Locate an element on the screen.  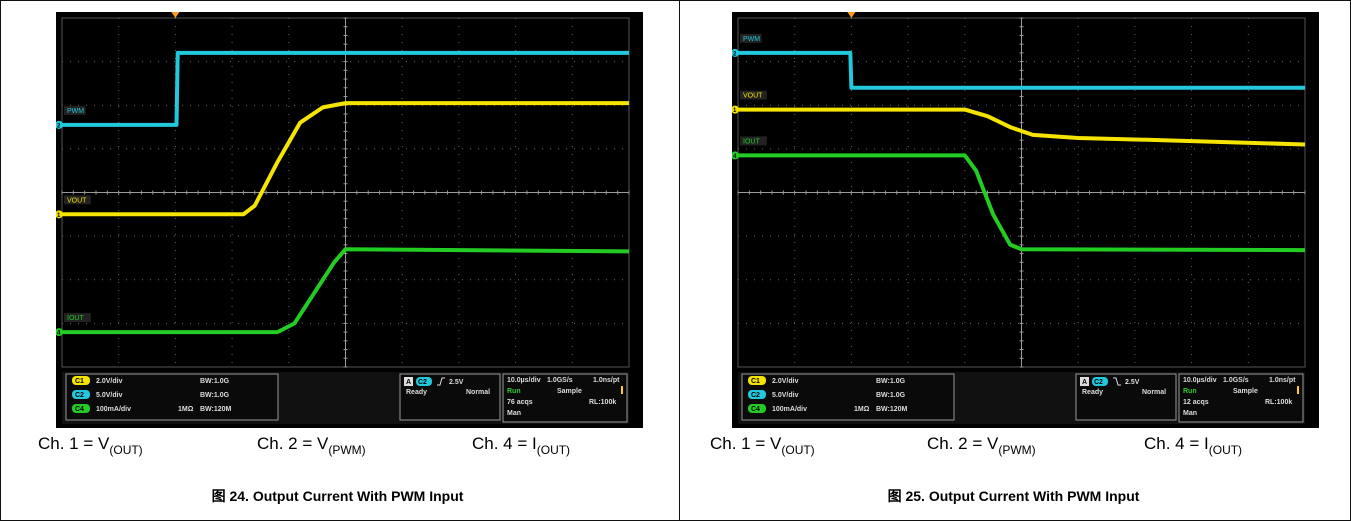
vout-label-tag: VOUT is located at coordinates (77, 200).